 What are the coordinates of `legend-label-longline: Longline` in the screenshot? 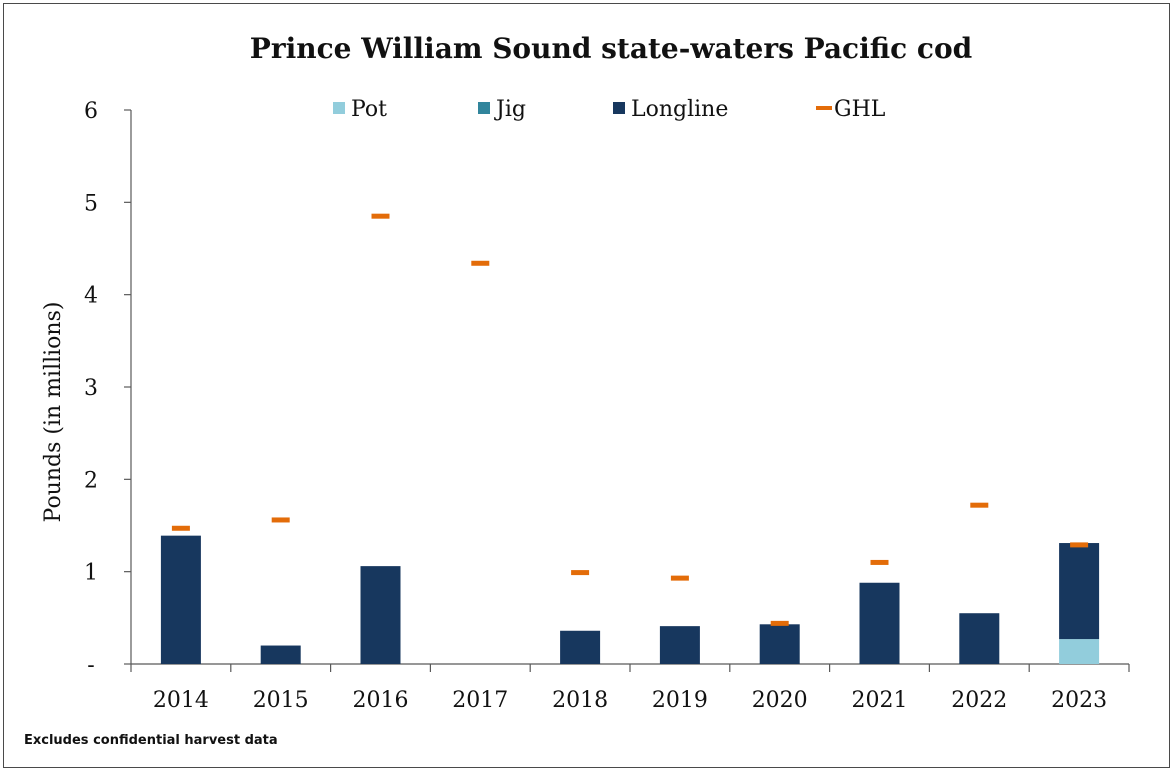 It's located at (679, 109).